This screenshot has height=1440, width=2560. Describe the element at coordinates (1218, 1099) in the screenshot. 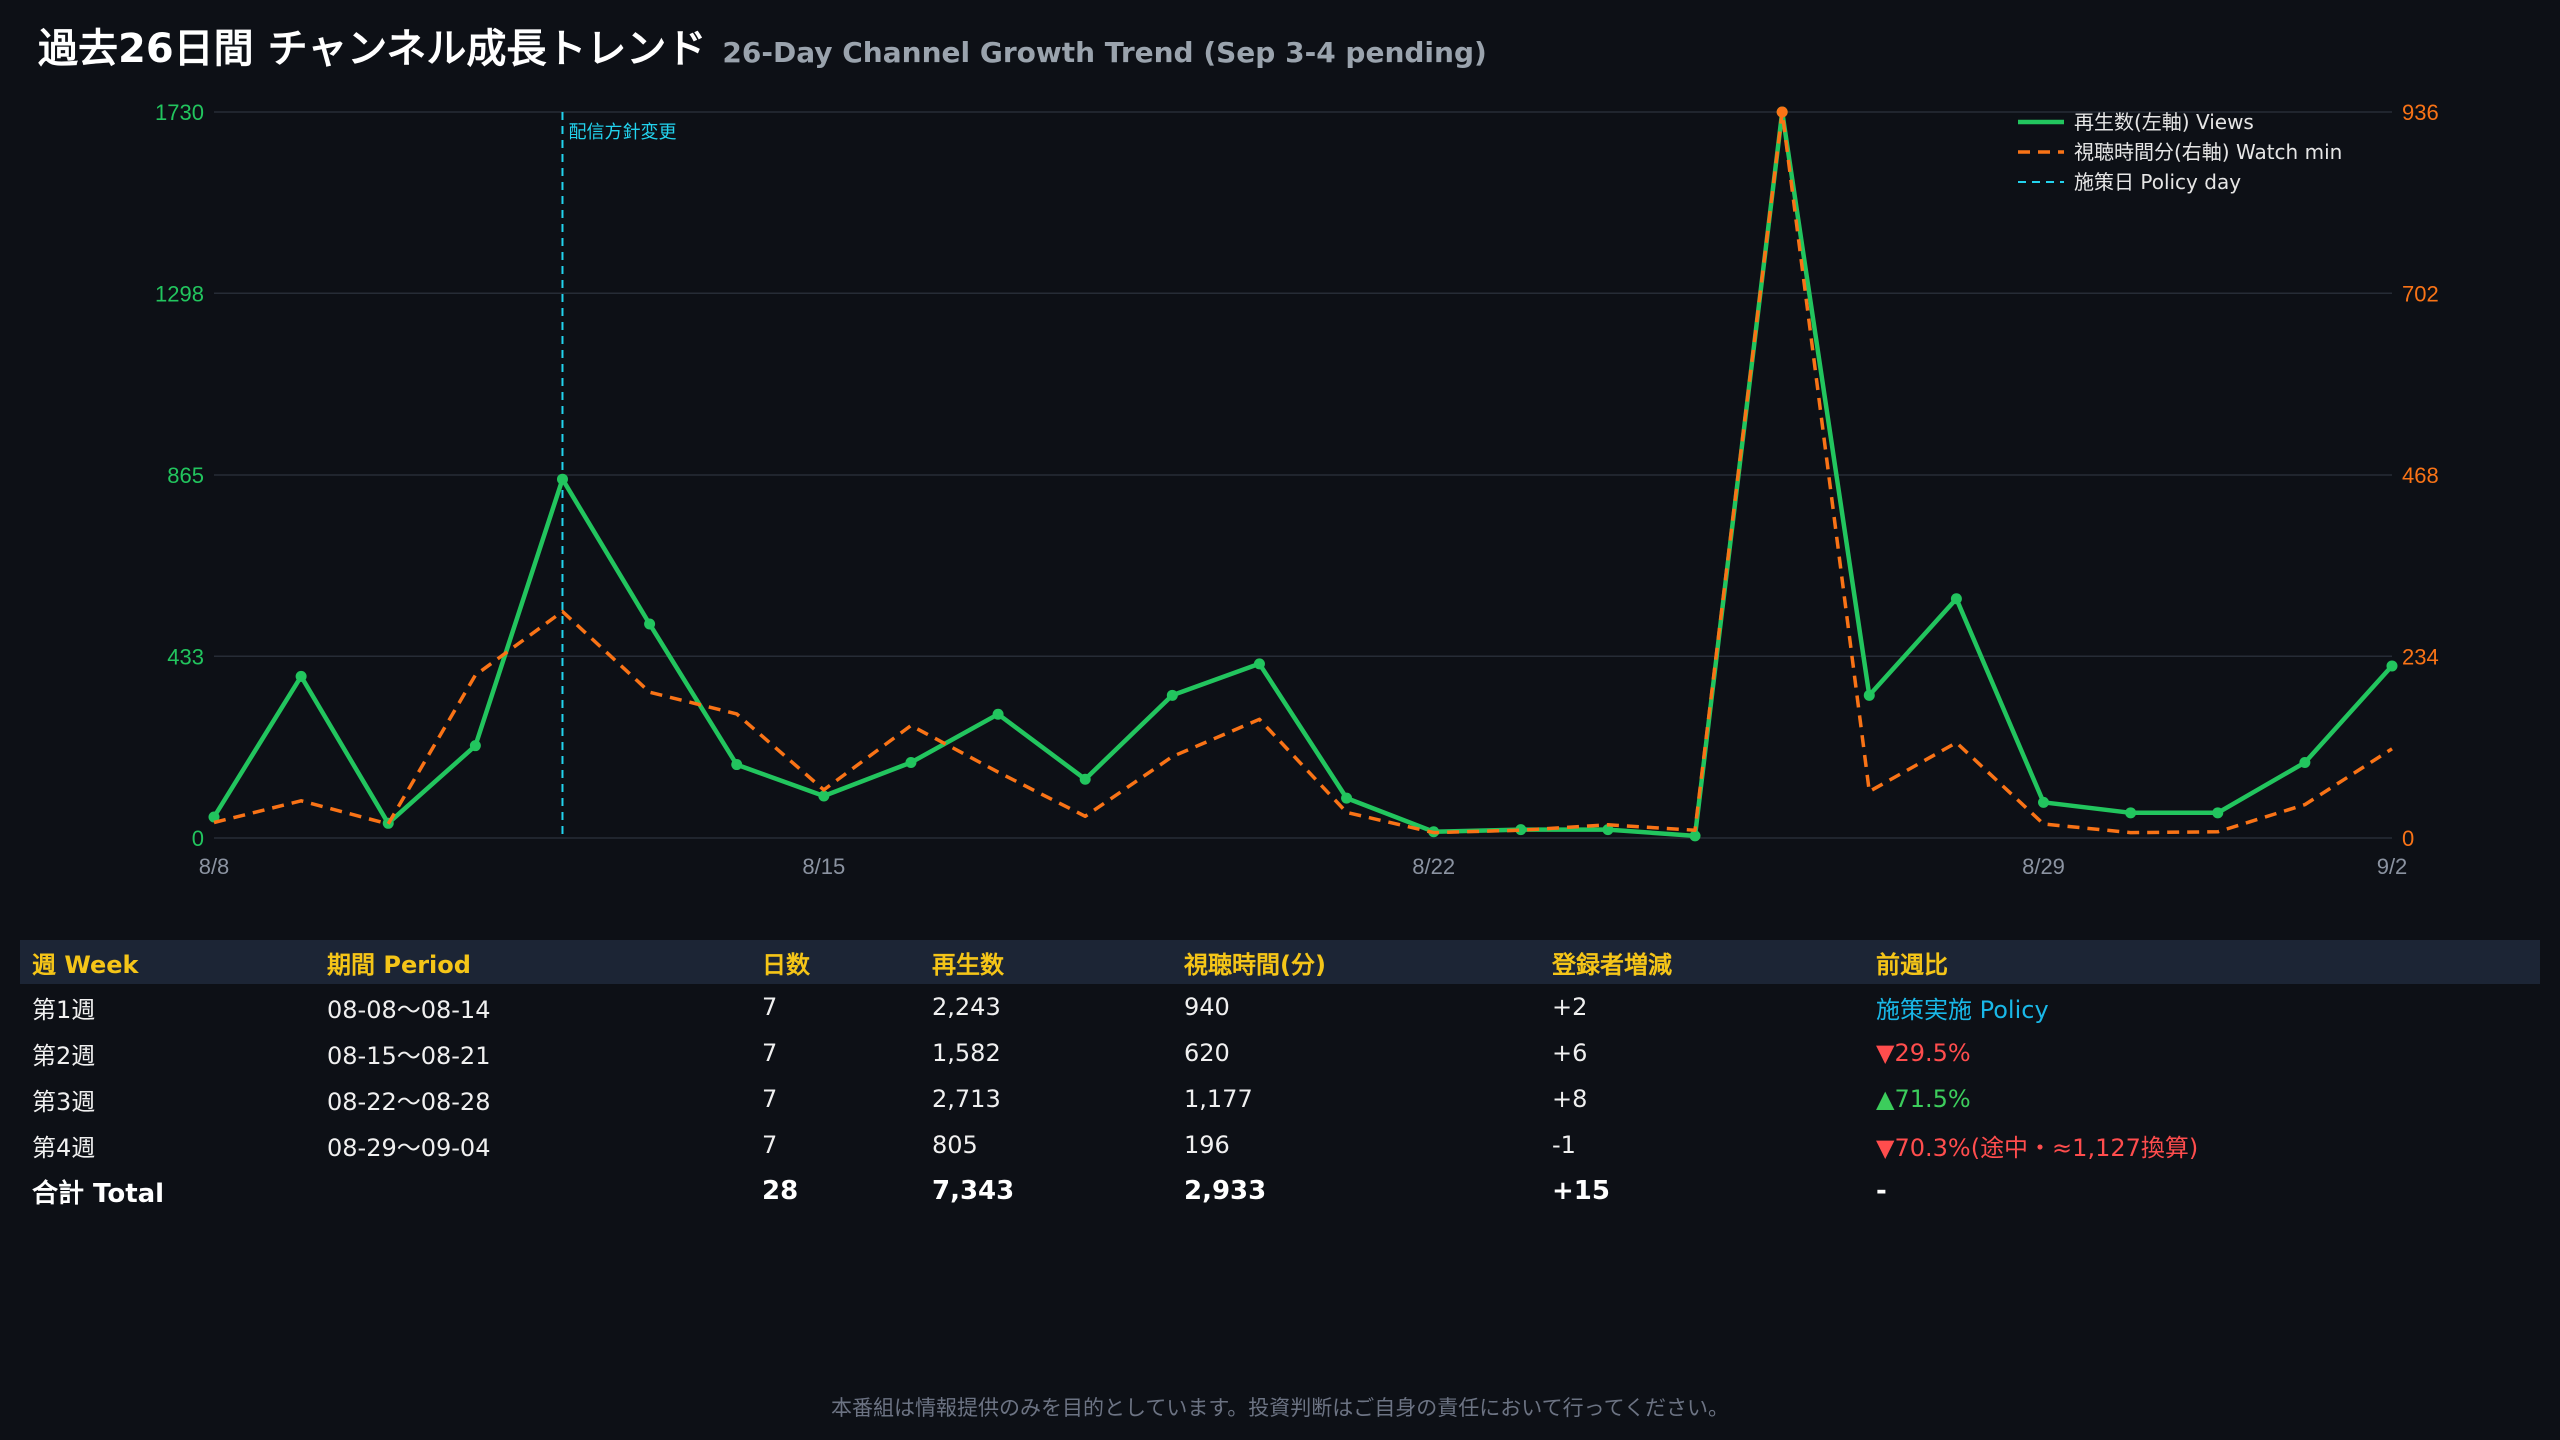

I see `cell-watch: 1,177` at that location.